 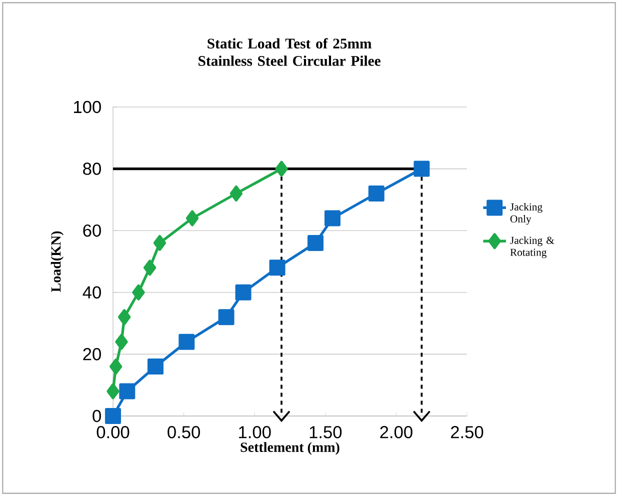 I want to click on y-tick-label: 0, so click(x=96, y=416).